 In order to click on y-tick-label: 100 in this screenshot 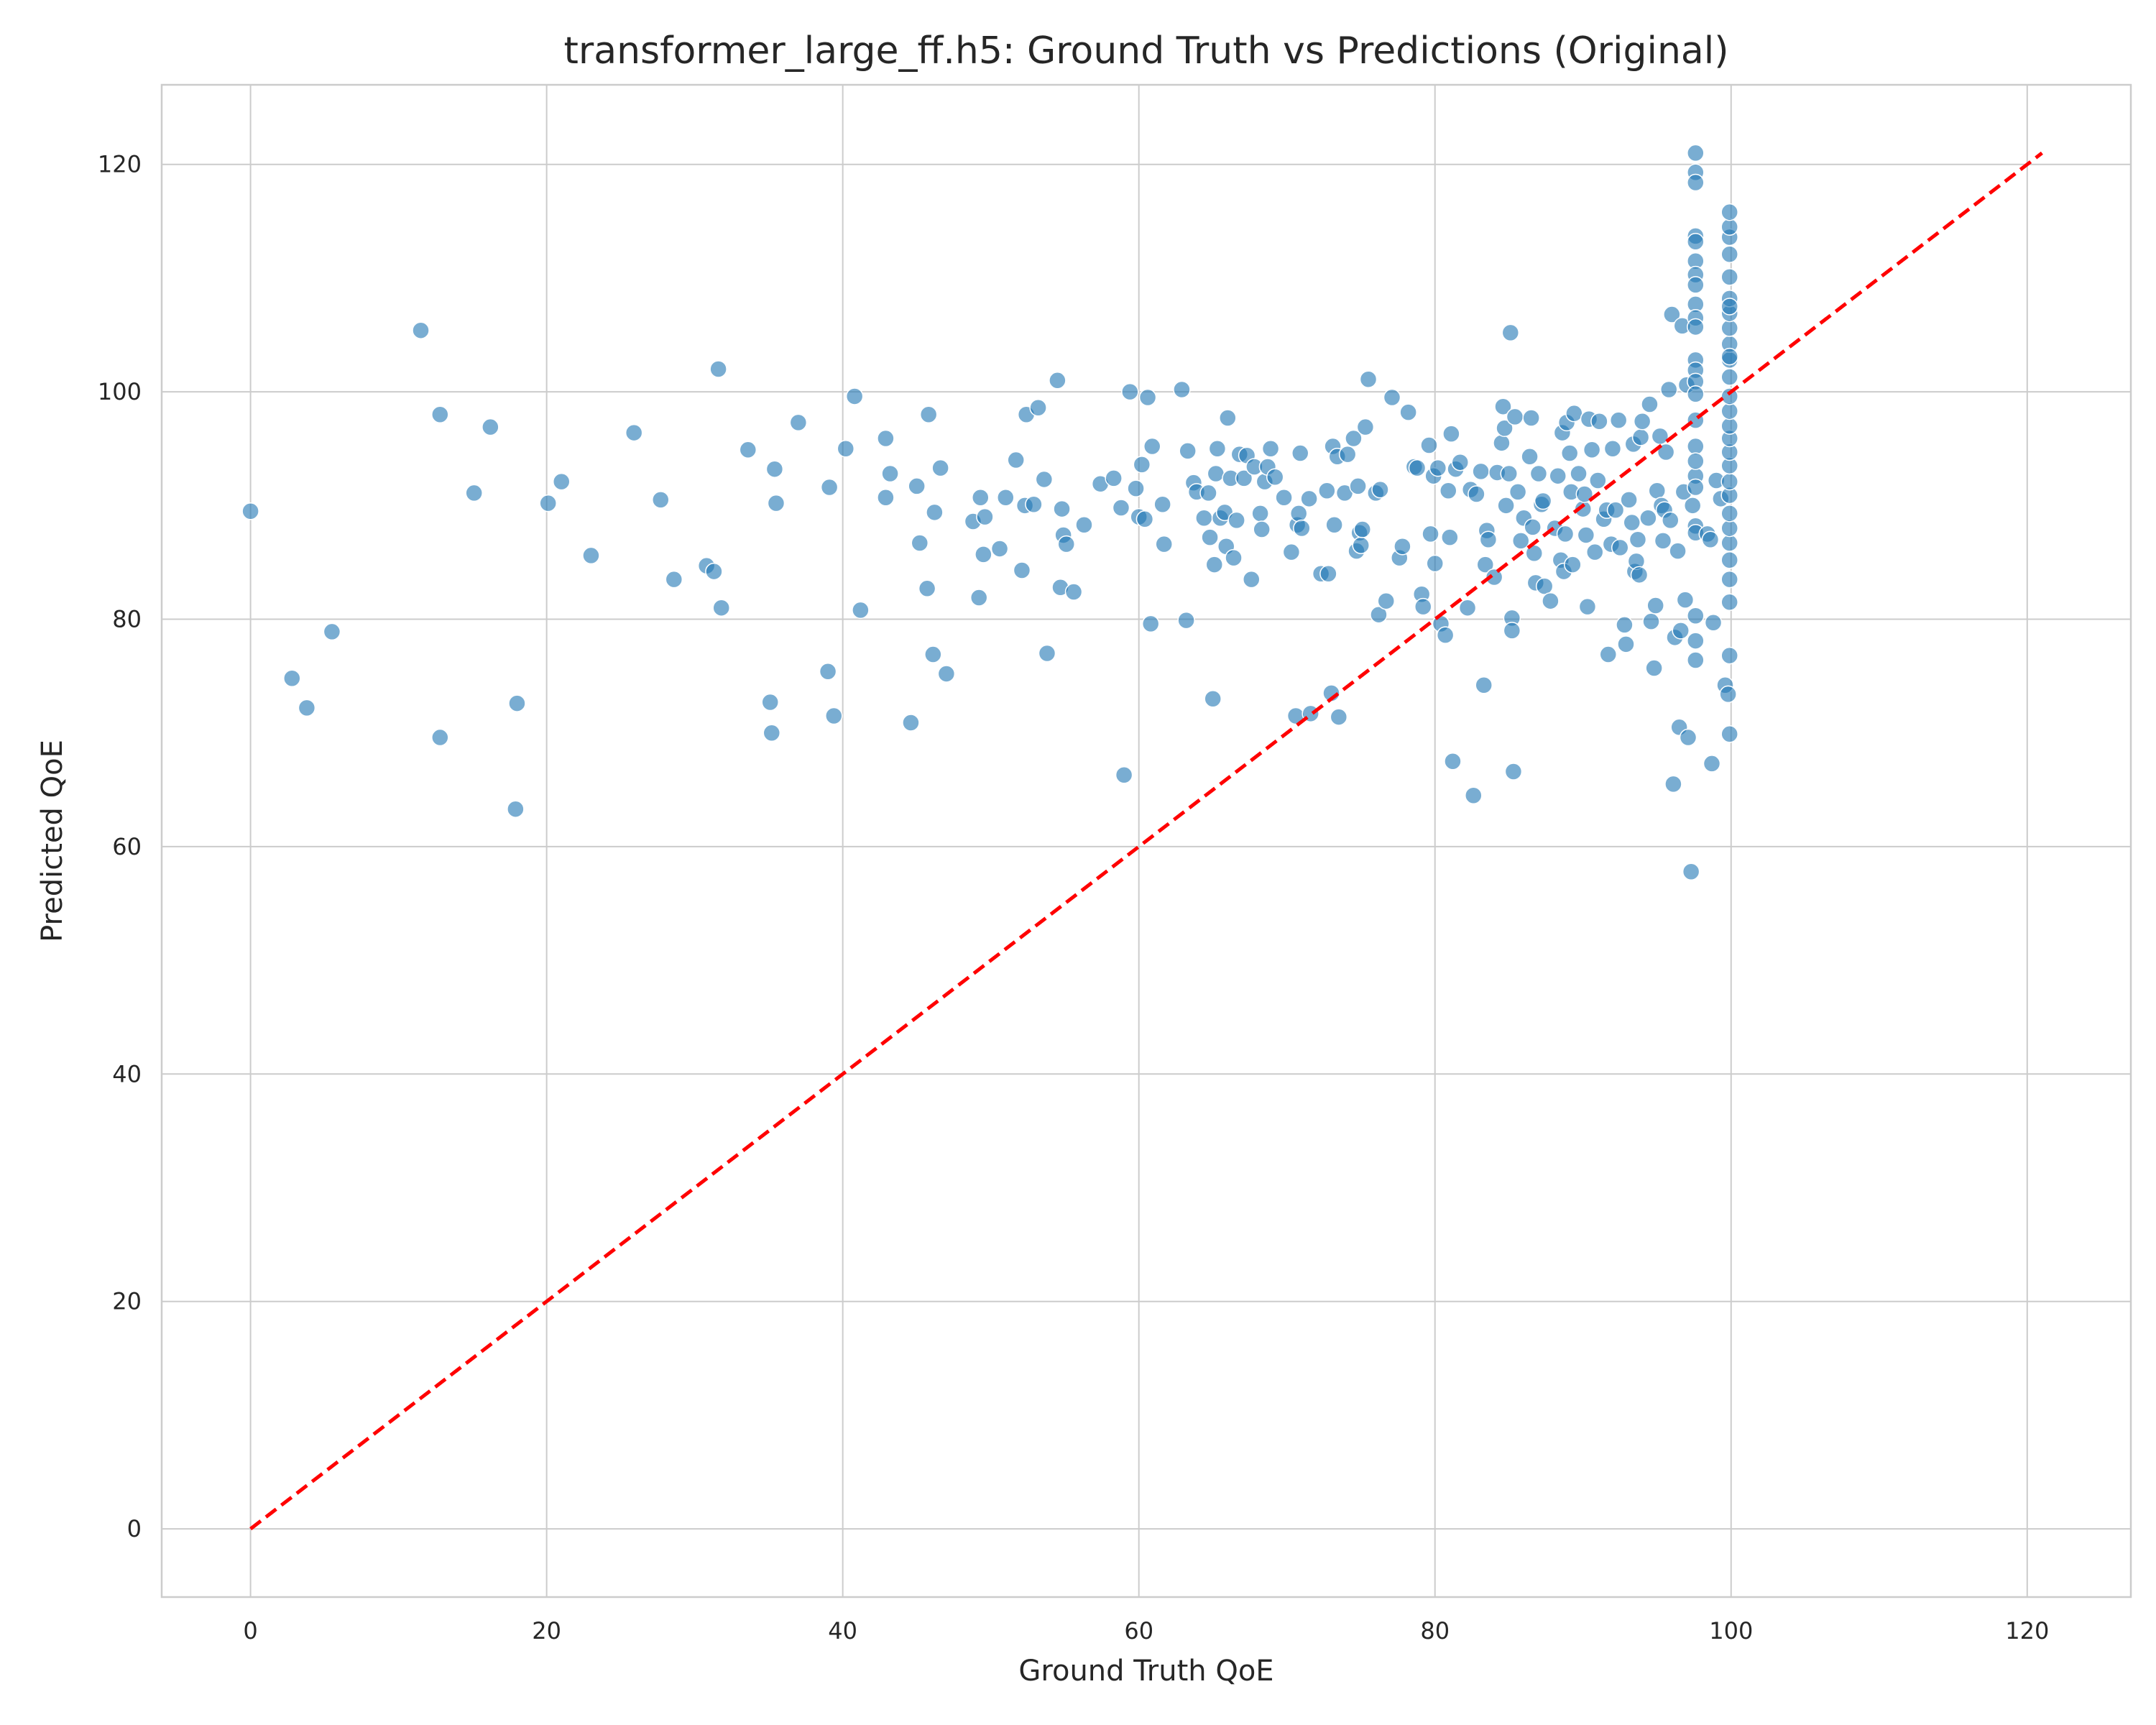, I will do `click(120, 391)`.